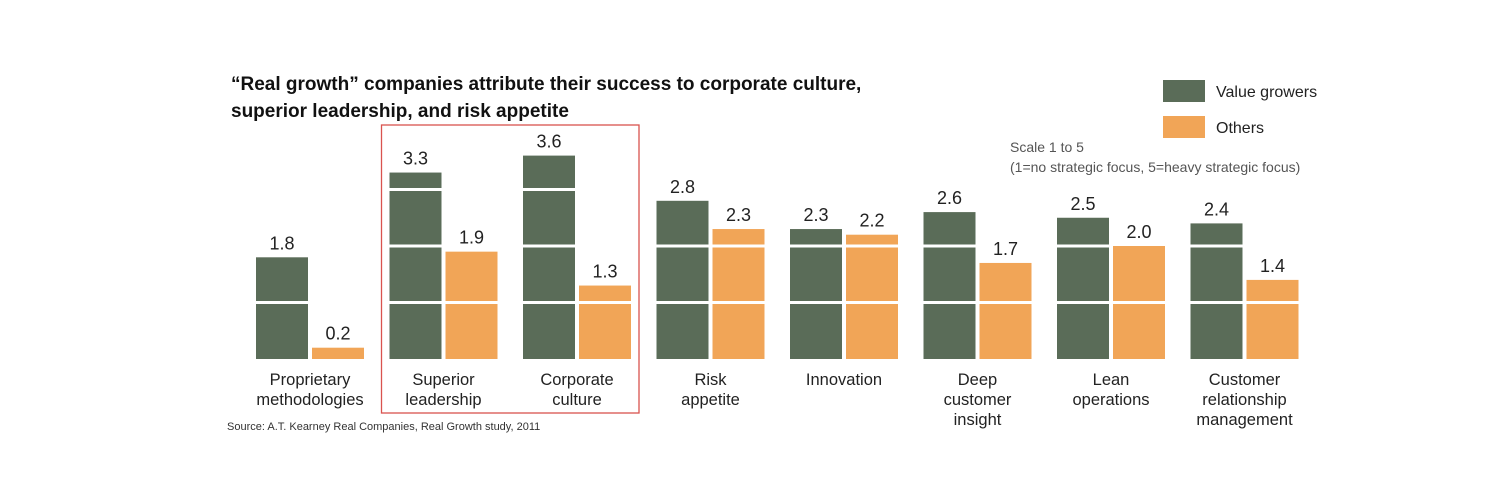 The image size is (1500, 500). I want to click on value-label-value-growers-8: 2.4, so click(1216, 209).